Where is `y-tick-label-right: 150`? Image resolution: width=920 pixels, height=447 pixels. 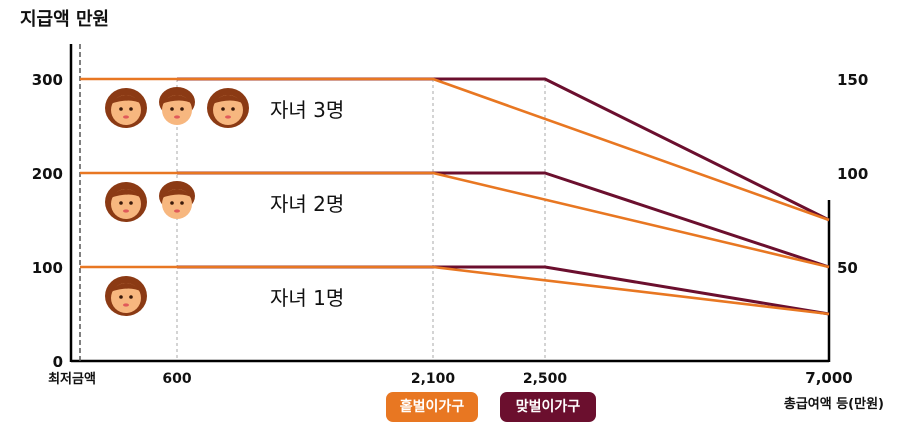
y-tick-label-right: 150 is located at coordinates (852, 80).